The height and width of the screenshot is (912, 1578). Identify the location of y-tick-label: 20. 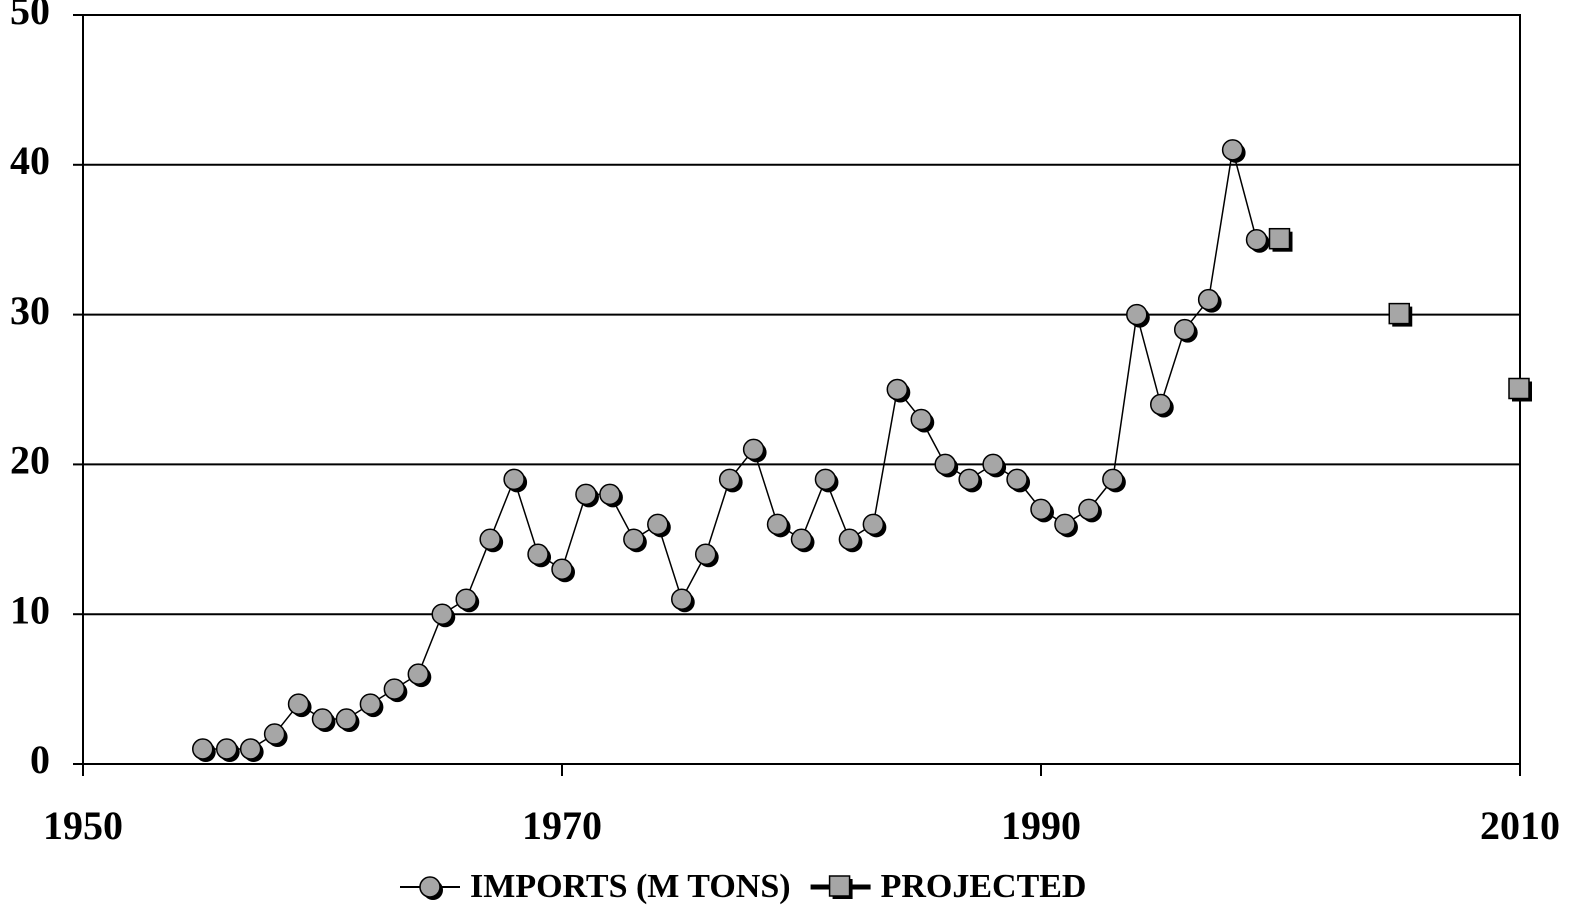
(30, 460).